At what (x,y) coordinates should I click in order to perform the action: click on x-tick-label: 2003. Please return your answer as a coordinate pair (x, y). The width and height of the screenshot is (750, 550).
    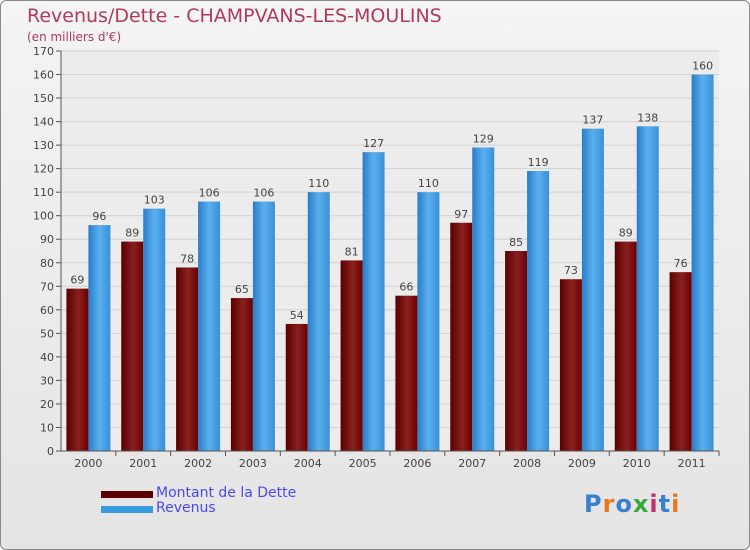
    Looking at the image, I should click on (253, 463).